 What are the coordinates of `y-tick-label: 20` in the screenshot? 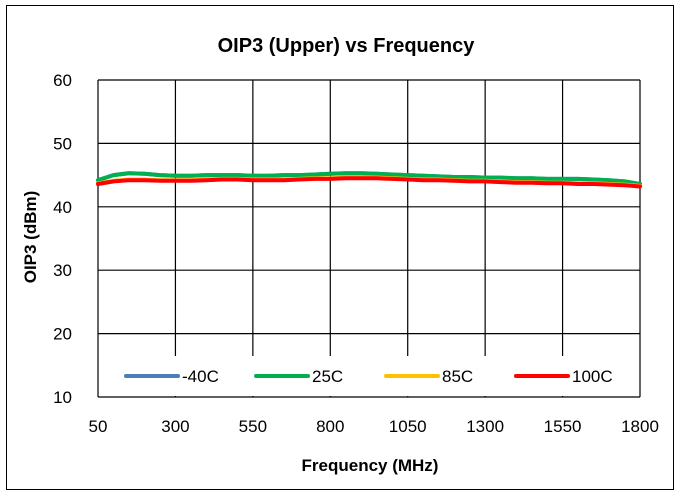 It's located at (62, 334).